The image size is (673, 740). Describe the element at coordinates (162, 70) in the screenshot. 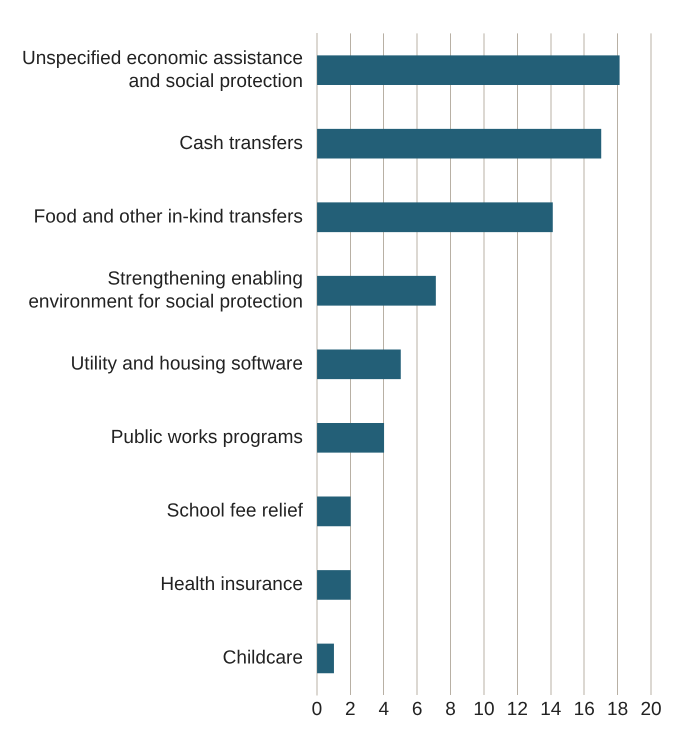

I see `y-tick-label: Unspecified economic assistance and social protection` at that location.